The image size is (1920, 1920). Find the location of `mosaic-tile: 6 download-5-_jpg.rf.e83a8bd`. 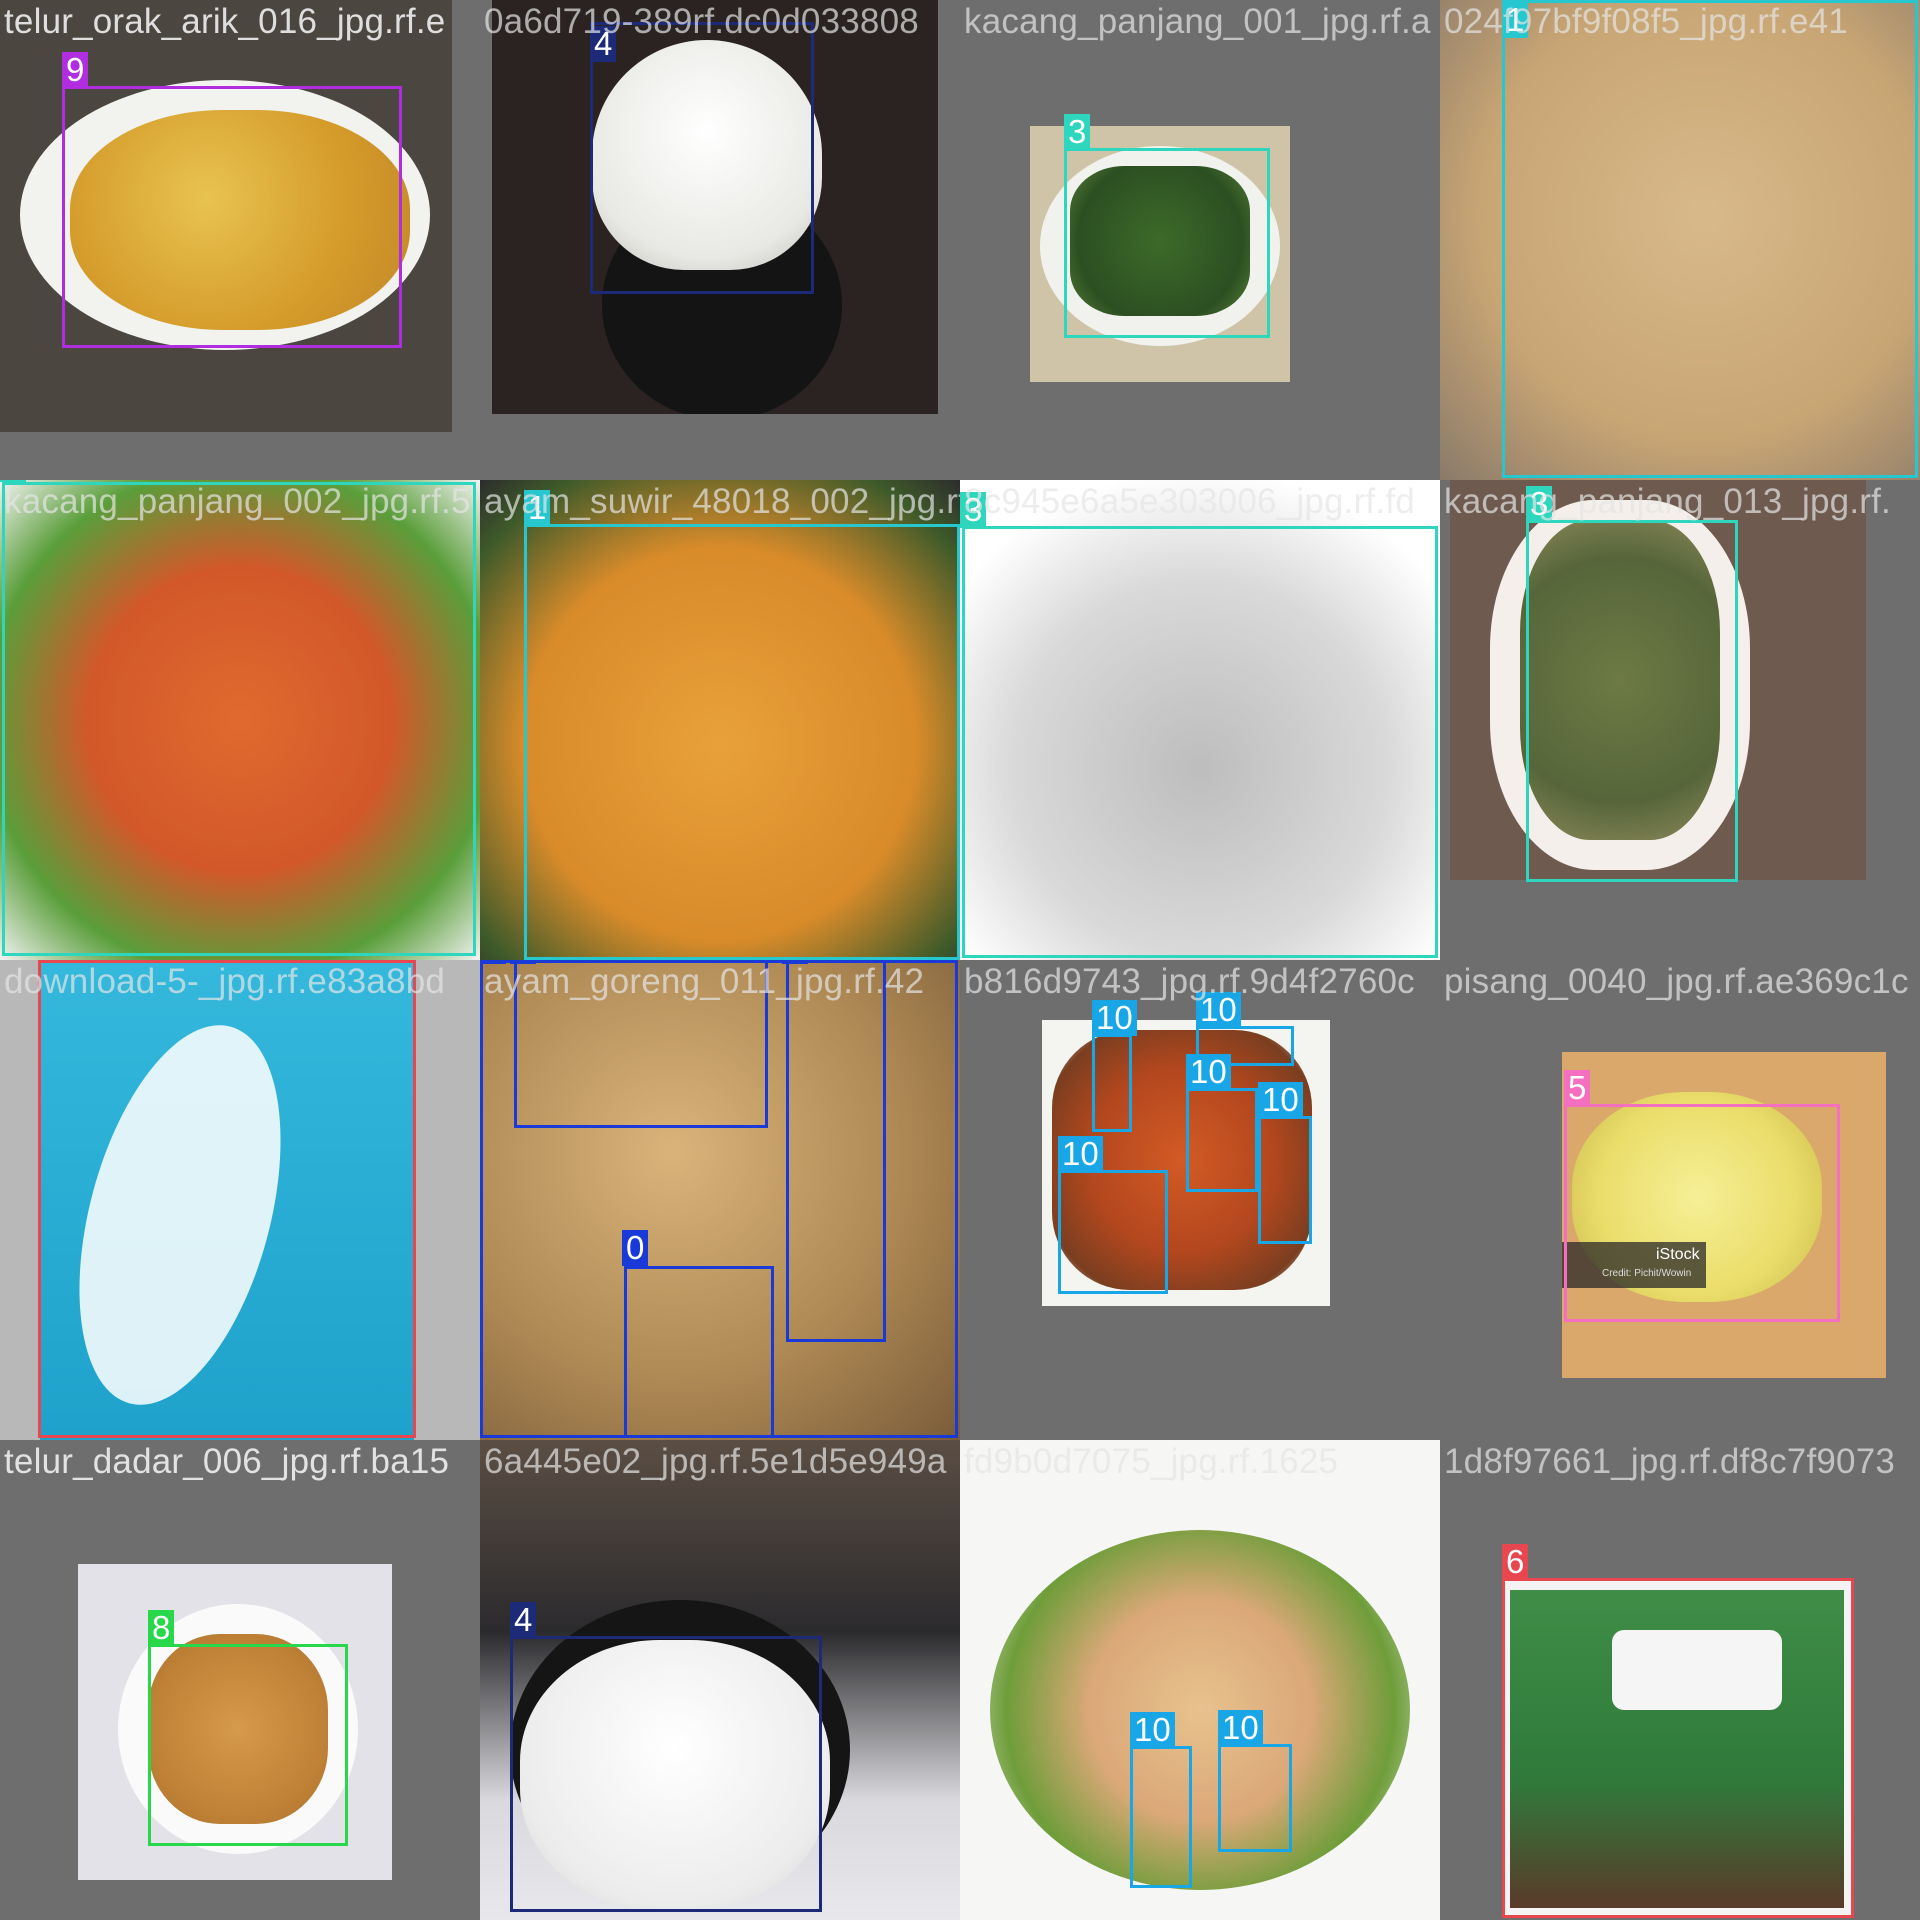

mosaic-tile: 6 download-5-_jpg.rf.e83a8bd is located at coordinates (240, 1200).